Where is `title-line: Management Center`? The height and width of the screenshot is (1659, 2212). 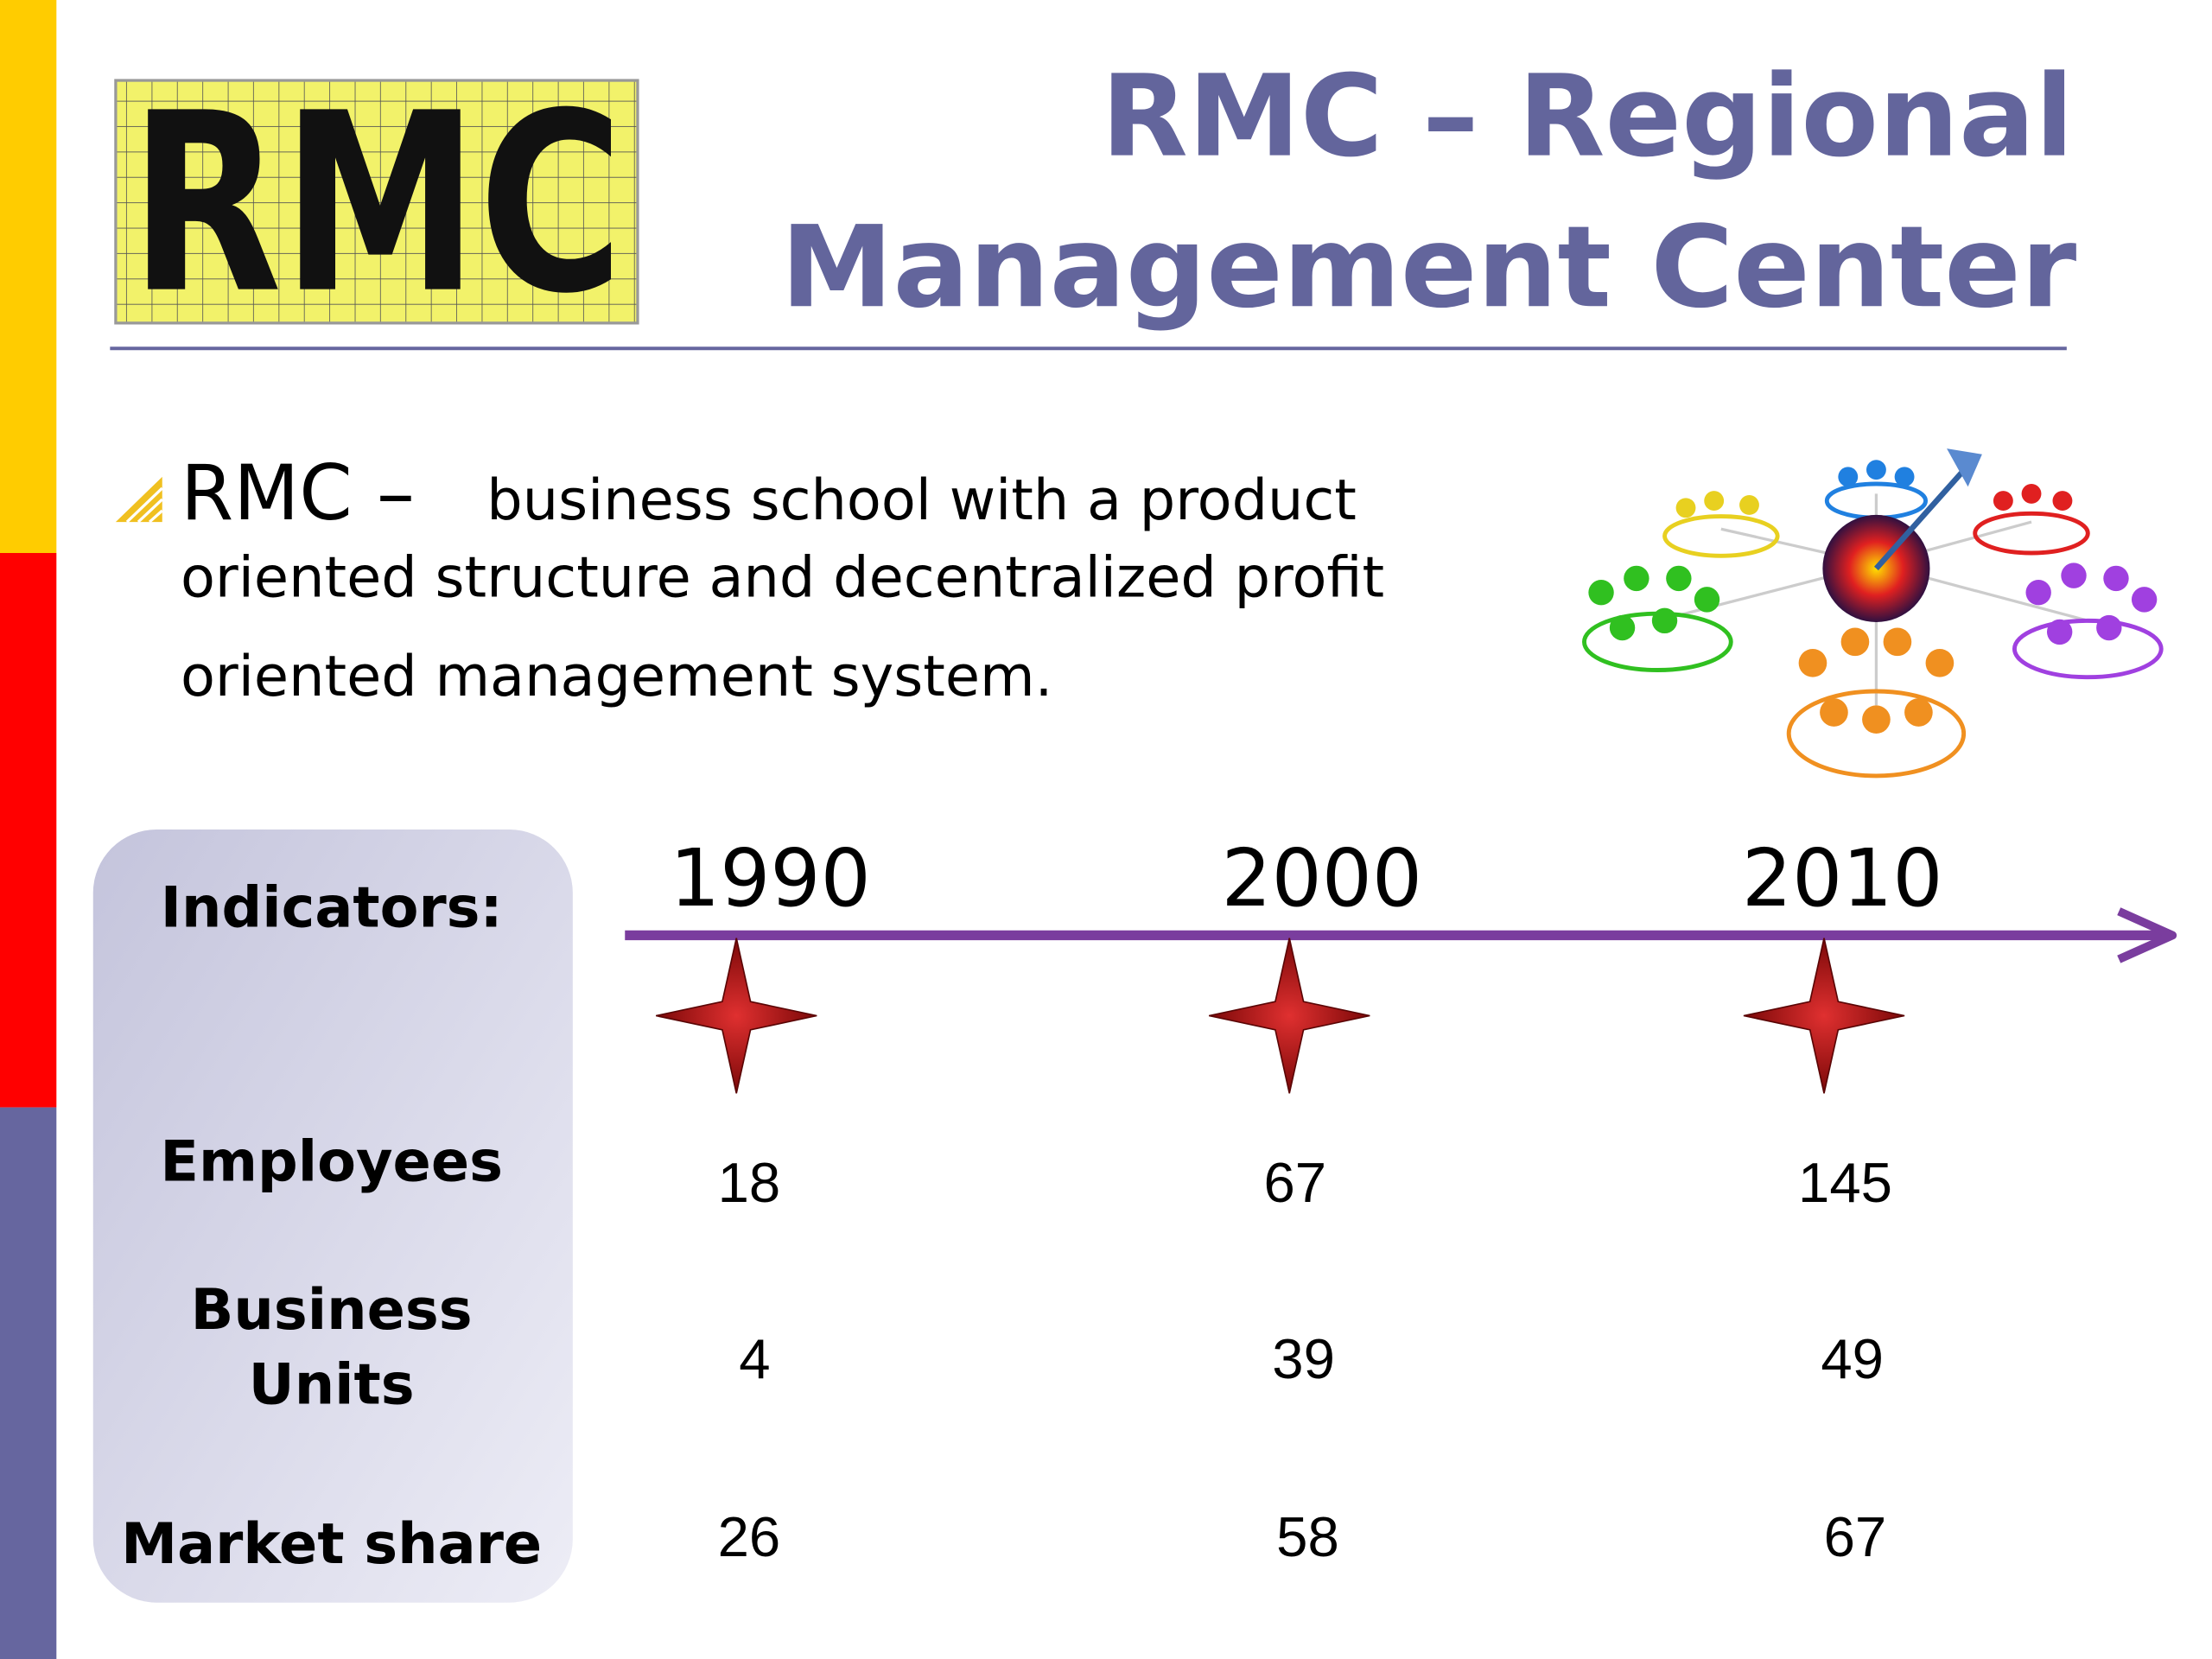 title-line: Management Center is located at coordinates (1429, 267).